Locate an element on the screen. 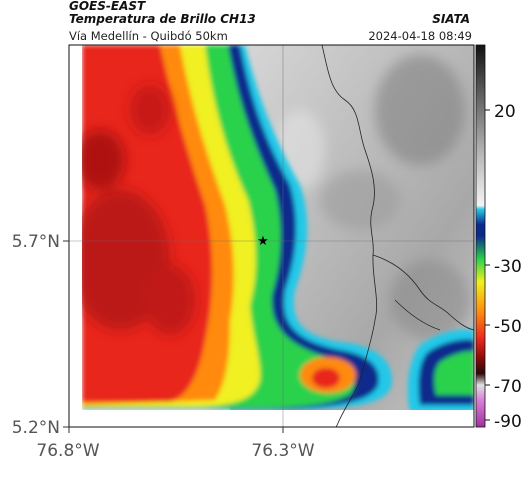 This screenshot has height=491, width=526. location-marker-star: ★ is located at coordinates (263, 241).